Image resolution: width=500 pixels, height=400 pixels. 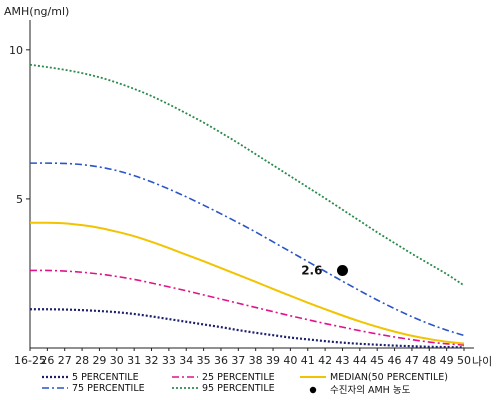 What do you see at coordinates (238, 360) in the screenshot?
I see `x-tick-label: 37` at bounding box center [238, 360].